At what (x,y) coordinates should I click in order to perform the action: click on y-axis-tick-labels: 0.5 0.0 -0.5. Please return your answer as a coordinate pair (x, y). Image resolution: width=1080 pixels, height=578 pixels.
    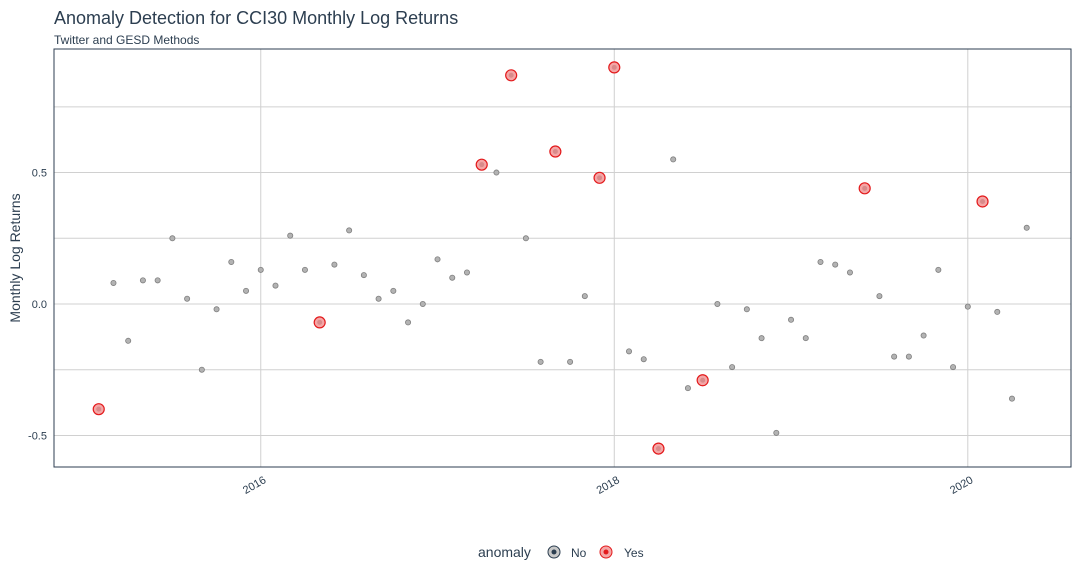
    Looking at the image, I should click on (37, 305).